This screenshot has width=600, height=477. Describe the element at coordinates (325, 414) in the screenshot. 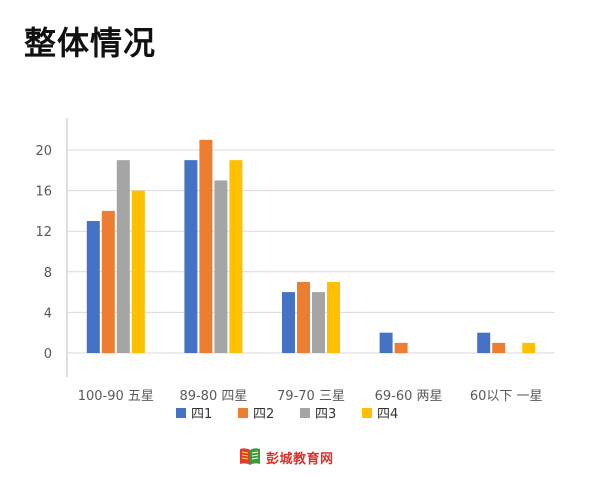

I see `legend-label: 四3` at that location.